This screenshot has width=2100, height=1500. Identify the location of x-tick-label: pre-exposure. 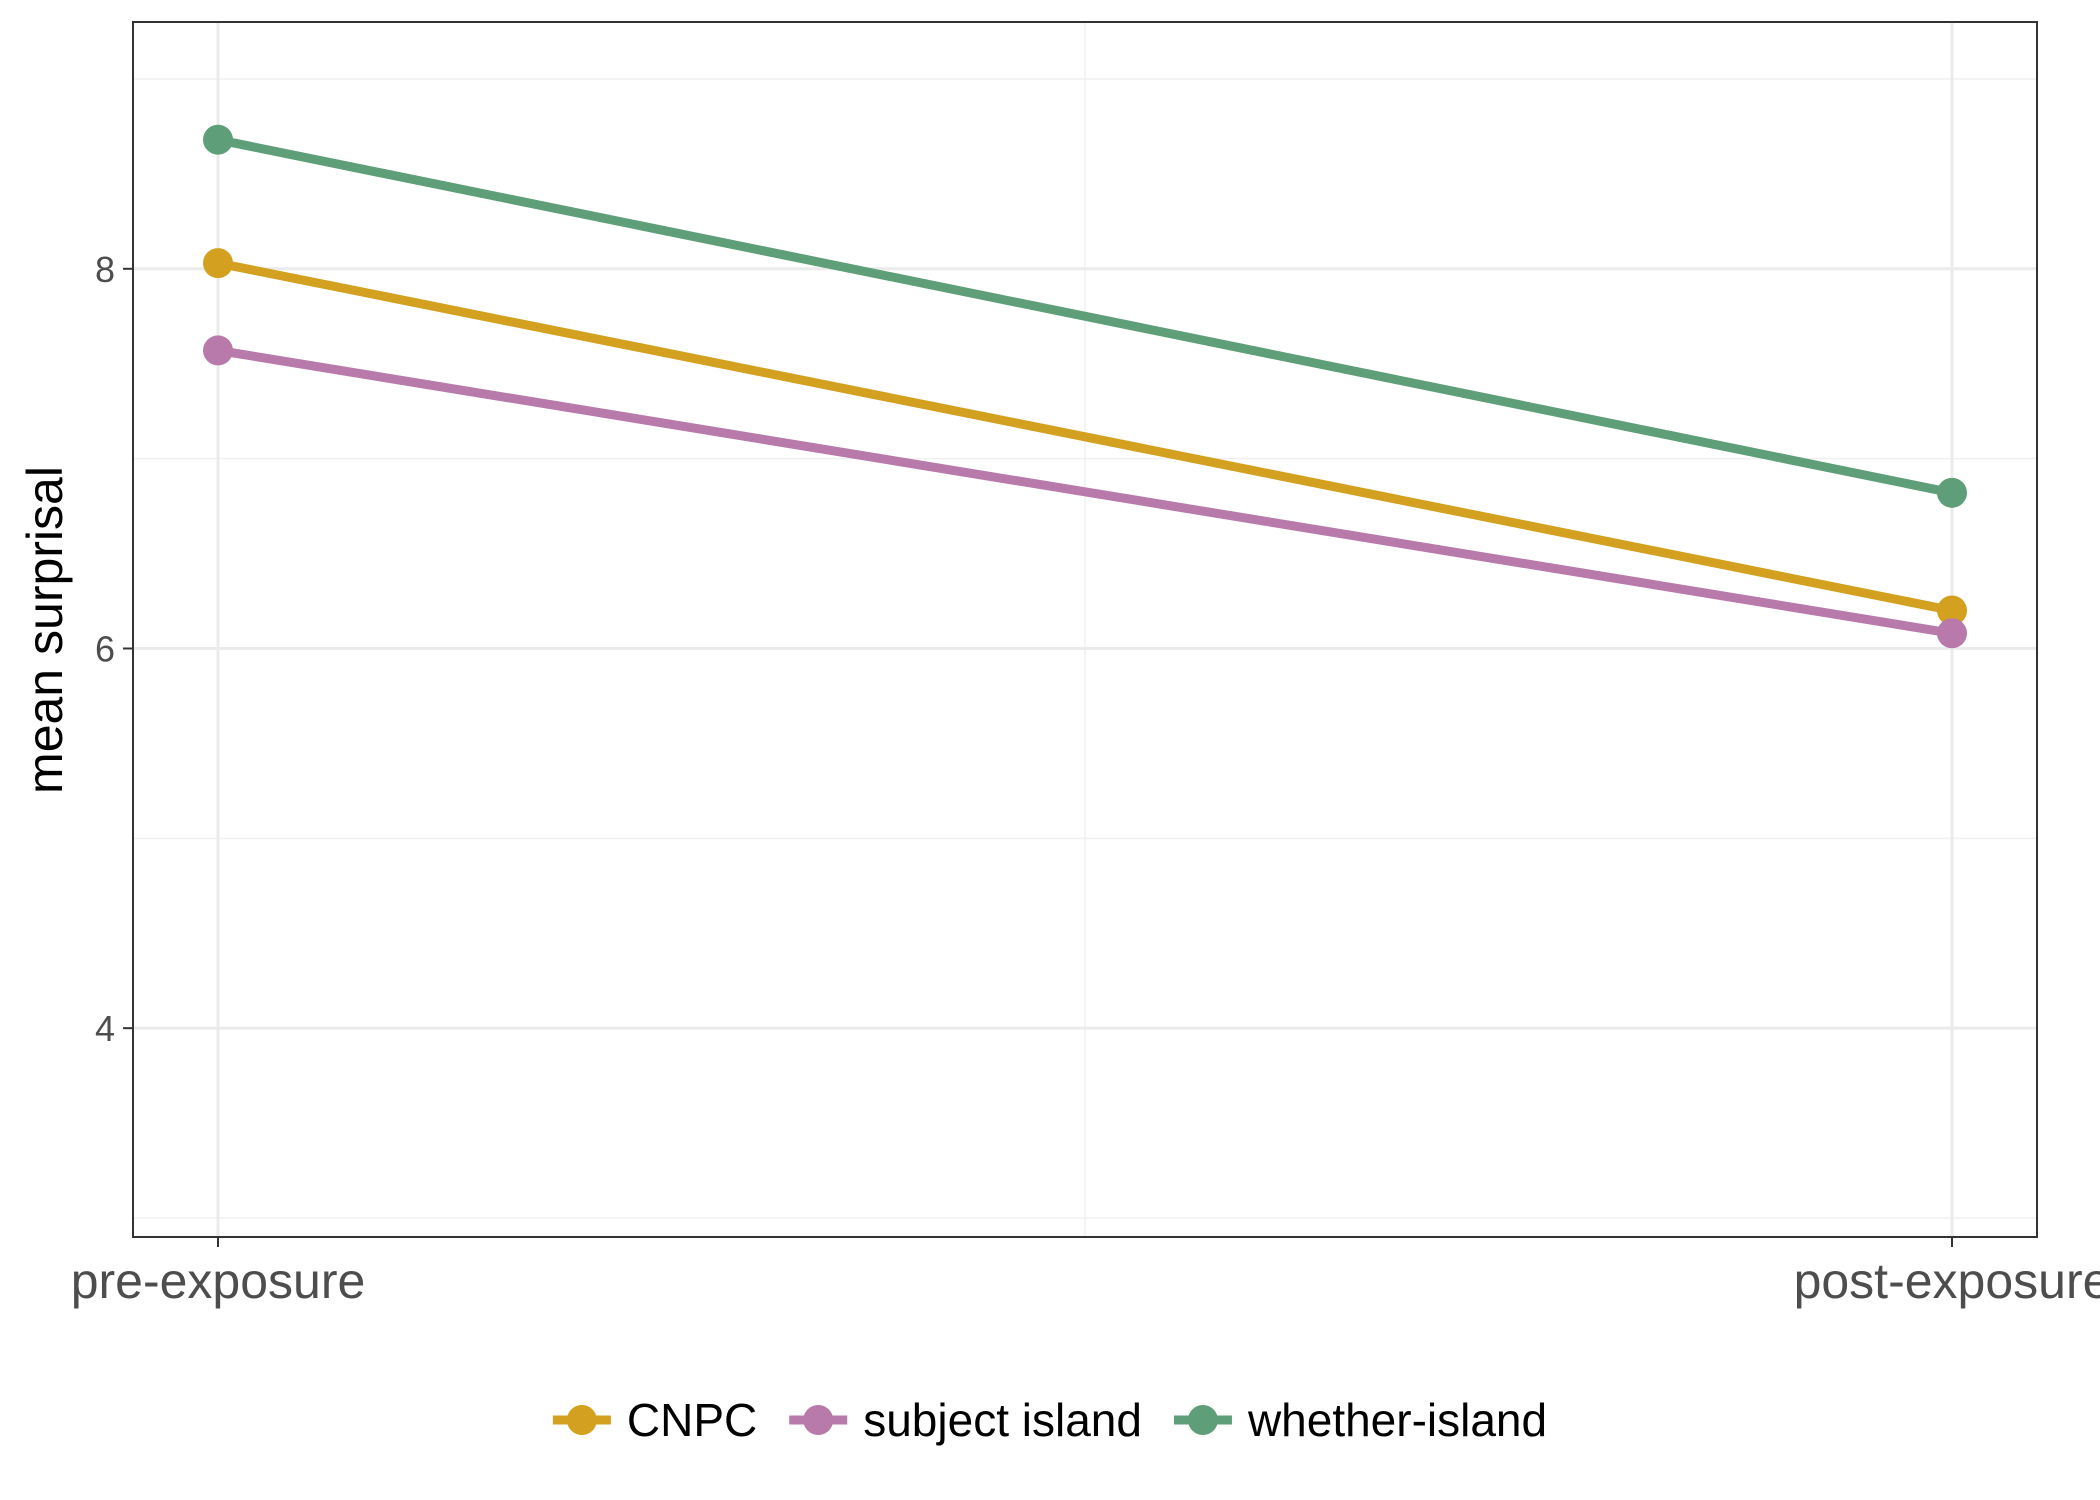
(218, 1281).